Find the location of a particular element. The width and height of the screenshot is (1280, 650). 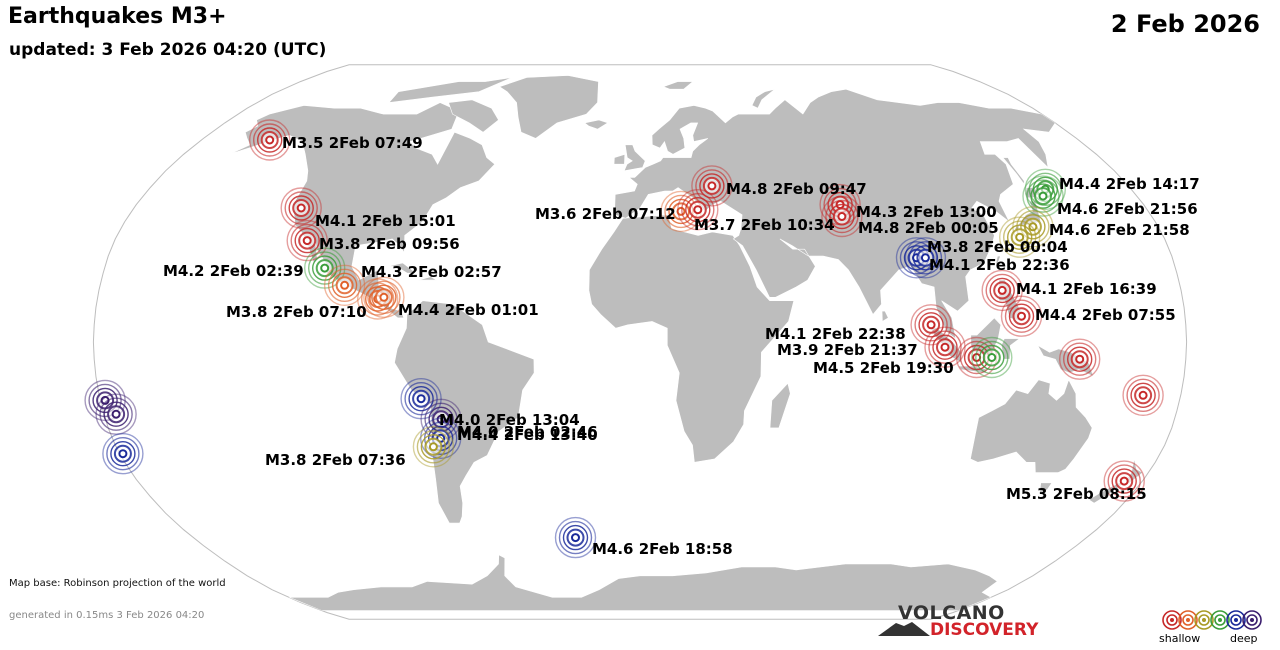

quake-label: M4.8 2Feb 00:05 is located at coordinates (928, 228).